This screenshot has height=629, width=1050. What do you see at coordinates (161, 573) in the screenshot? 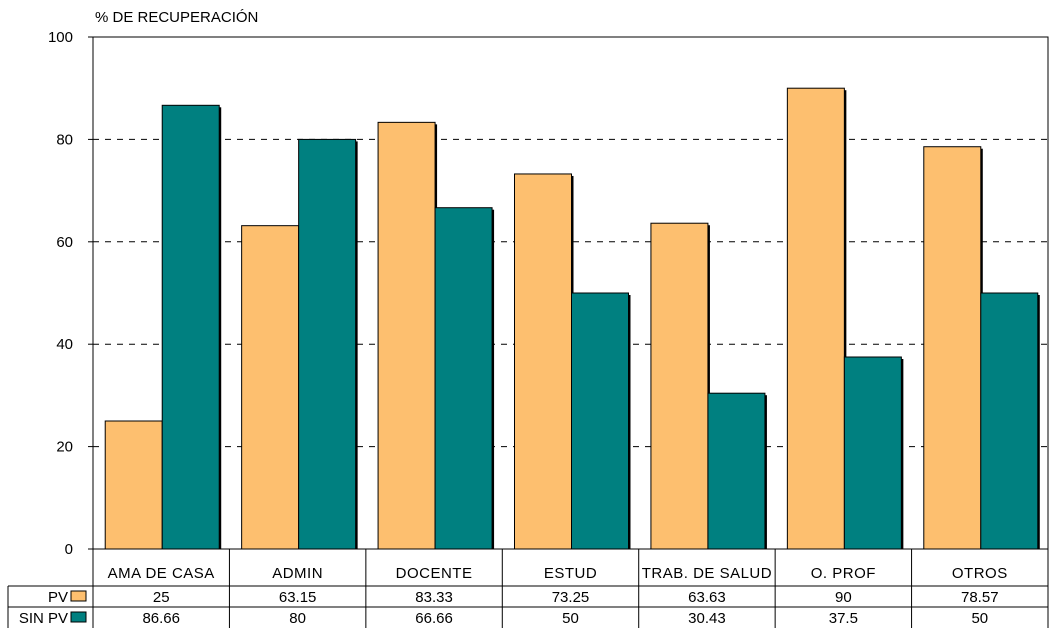
I see `x-tick-label: AMA DE CASA` at bounding box center [161, 573].